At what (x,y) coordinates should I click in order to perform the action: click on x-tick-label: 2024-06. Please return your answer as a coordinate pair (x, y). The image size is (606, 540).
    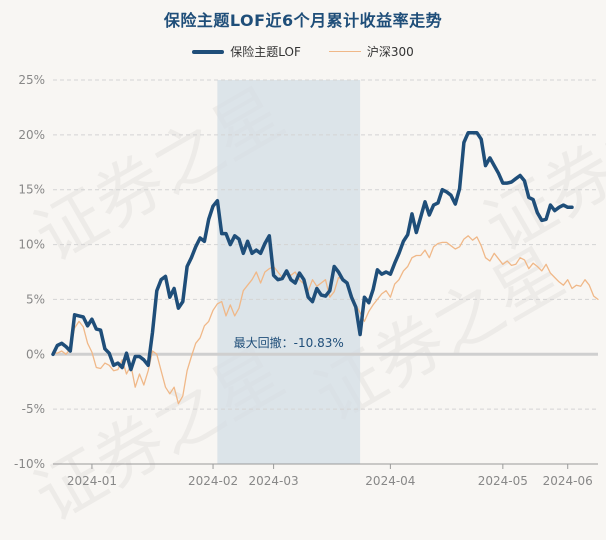
    Looking at the image, I should click on (568, 481).